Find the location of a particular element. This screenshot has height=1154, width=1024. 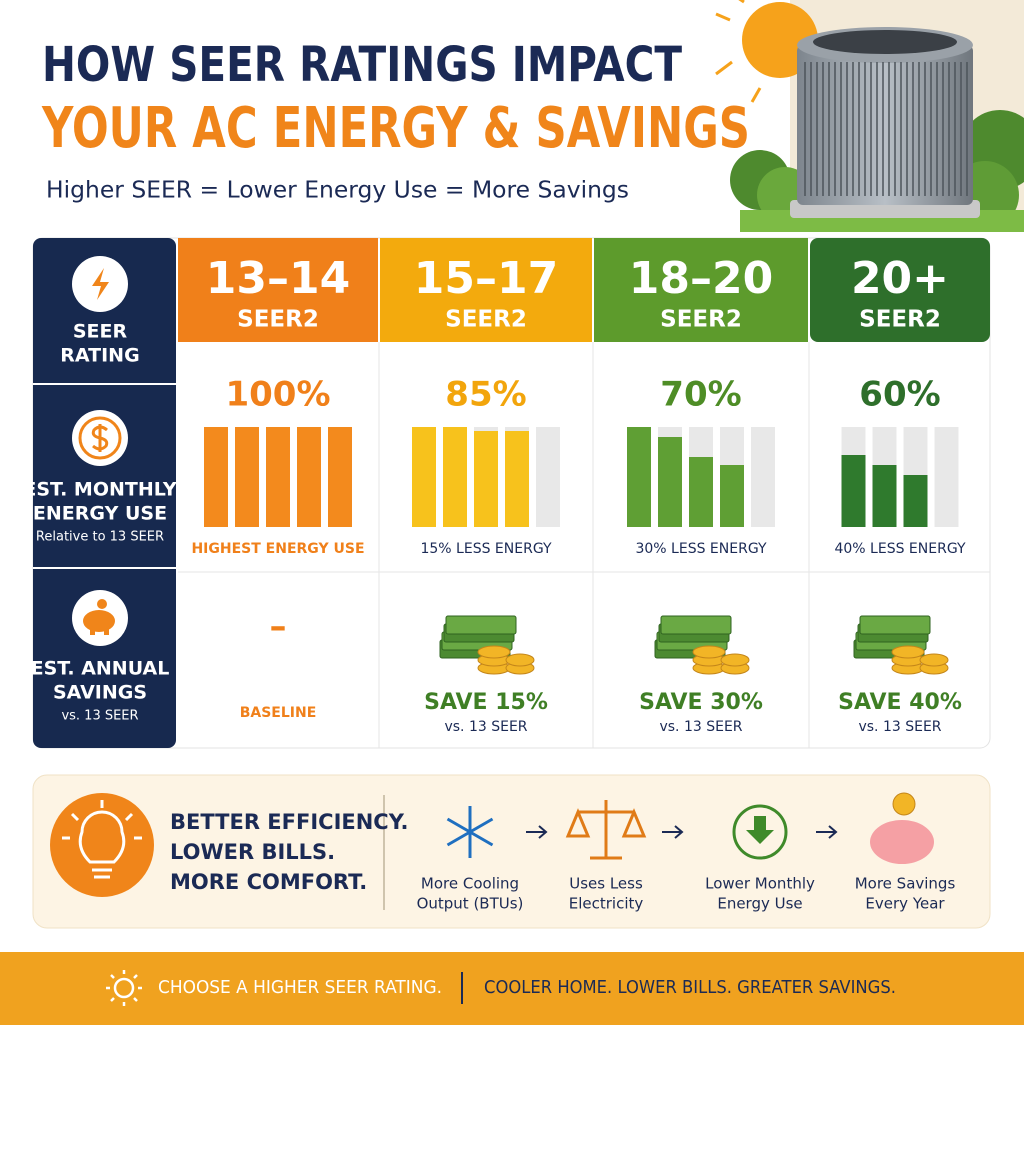

row-header-label: EST. ANNUAL is located at coordinates (100, 669).